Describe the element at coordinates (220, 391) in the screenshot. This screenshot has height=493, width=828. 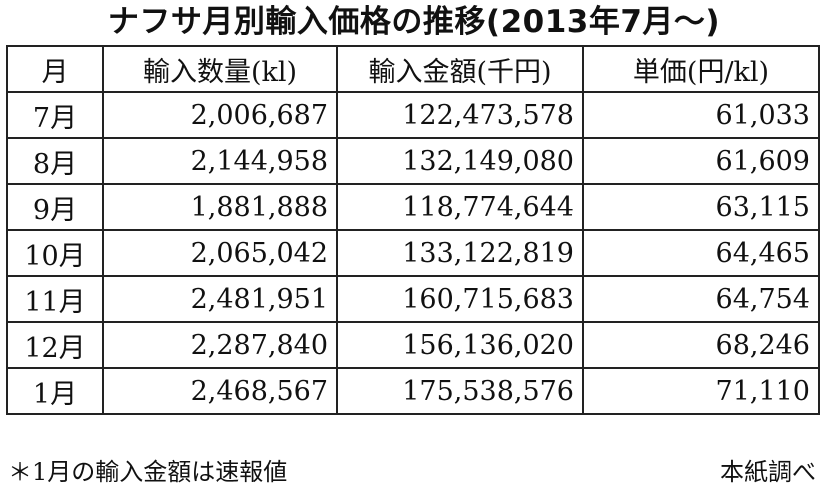
I see `row-volume: 2,468,567` at that location.